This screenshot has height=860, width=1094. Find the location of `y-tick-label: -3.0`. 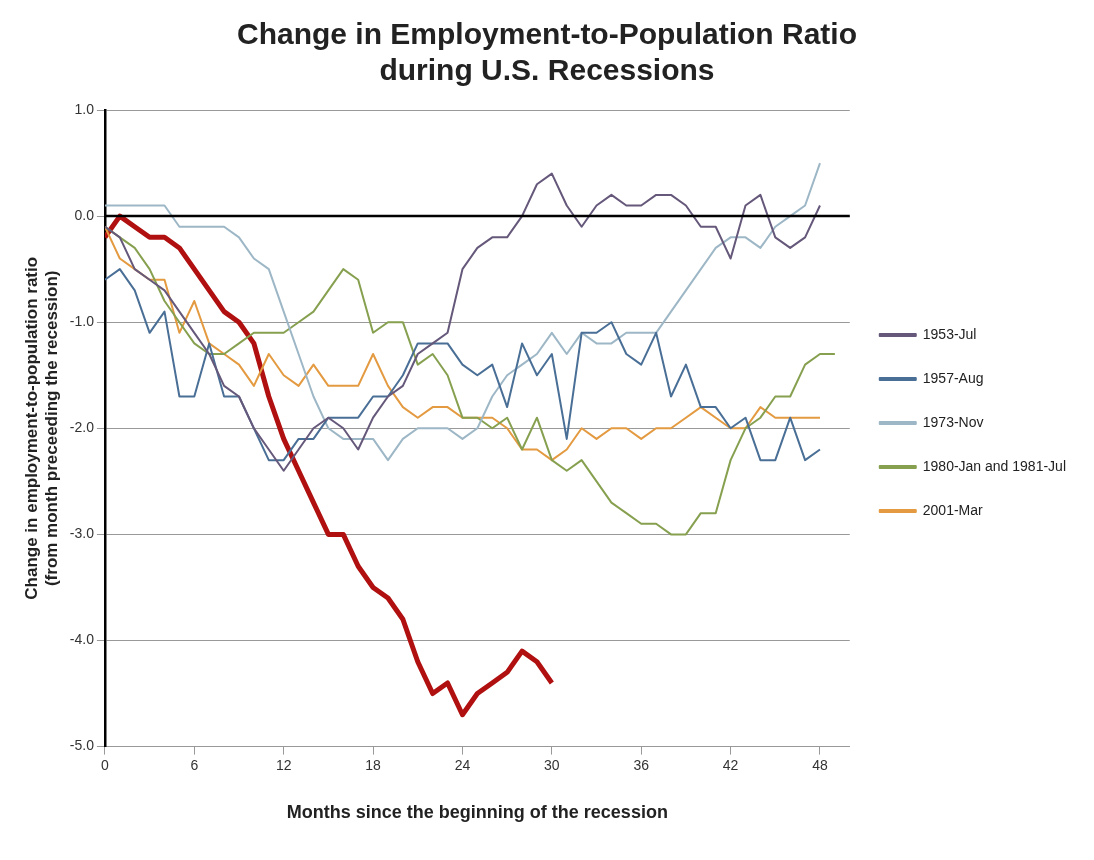

y-tick-label: -3.0 is located at coordinates (82, 533).